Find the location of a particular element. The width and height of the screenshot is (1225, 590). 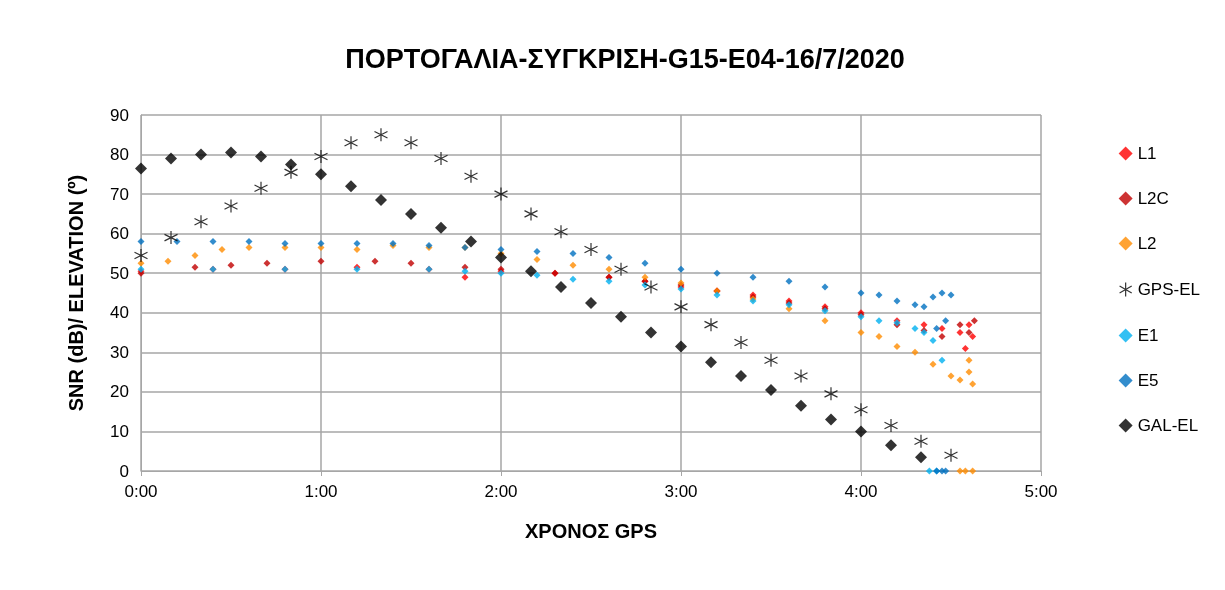

y-tick-label: 0 is located at coordinates (124, 471).